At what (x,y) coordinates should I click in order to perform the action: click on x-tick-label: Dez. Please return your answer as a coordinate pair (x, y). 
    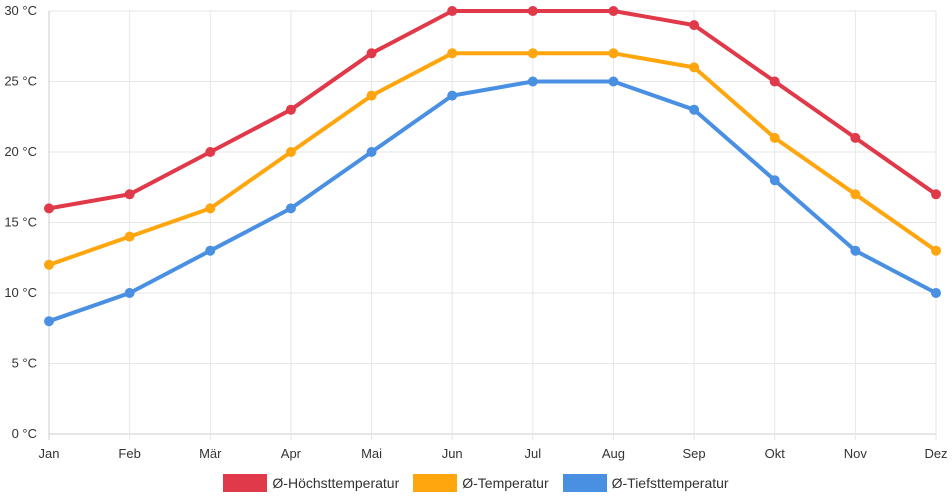
    Looking at the image, I should click on (935, 453).